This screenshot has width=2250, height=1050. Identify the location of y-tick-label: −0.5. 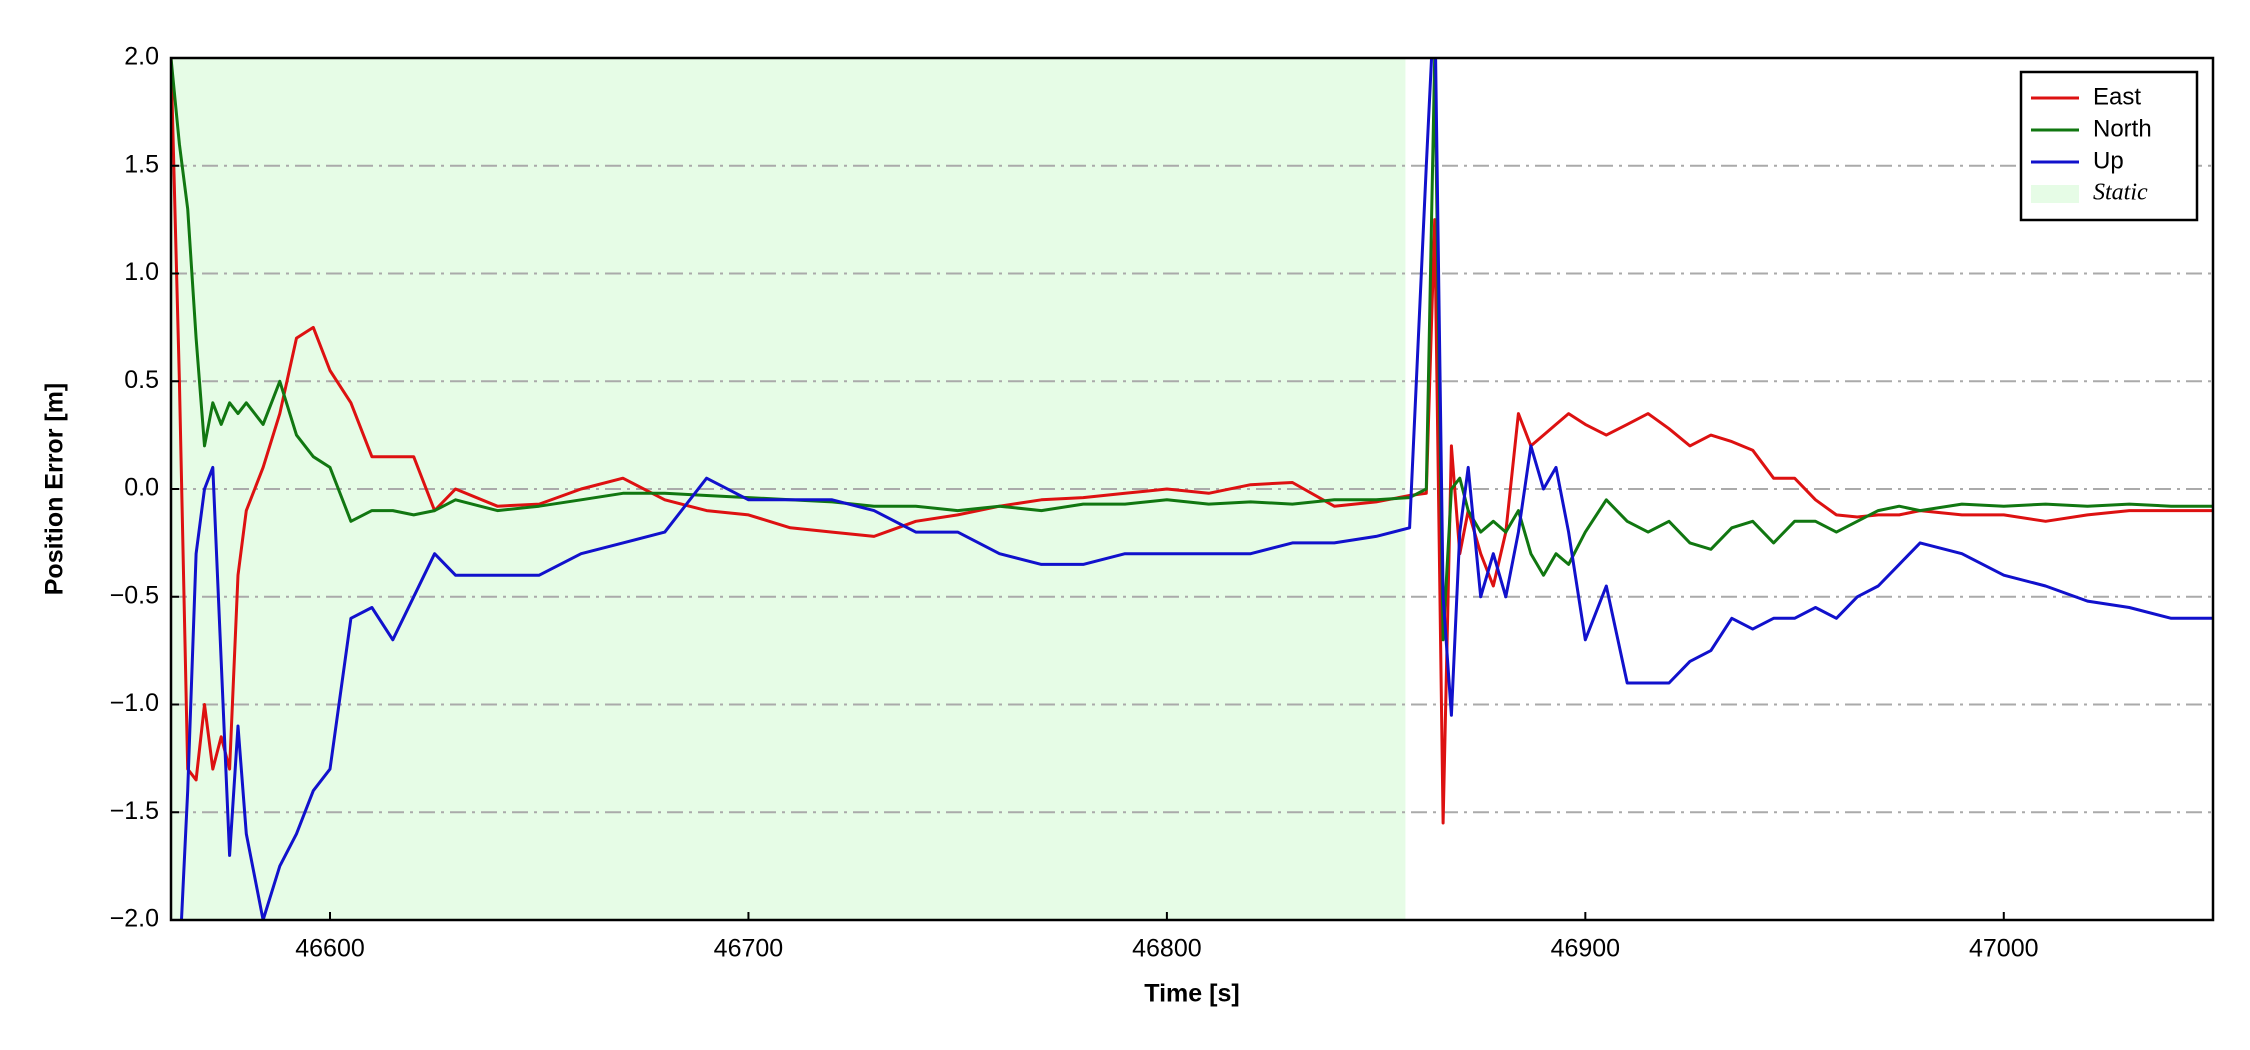
(134, 595).